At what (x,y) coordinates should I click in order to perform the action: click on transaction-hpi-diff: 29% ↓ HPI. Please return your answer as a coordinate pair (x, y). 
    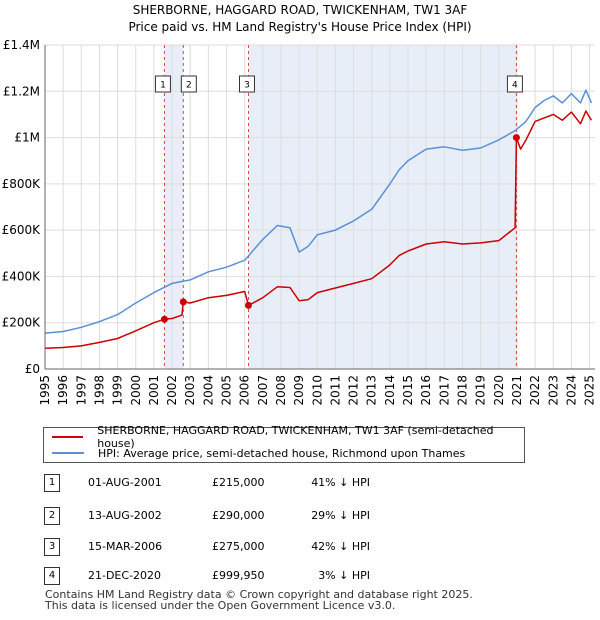
    Looking at the image, I should click on (340, 515).